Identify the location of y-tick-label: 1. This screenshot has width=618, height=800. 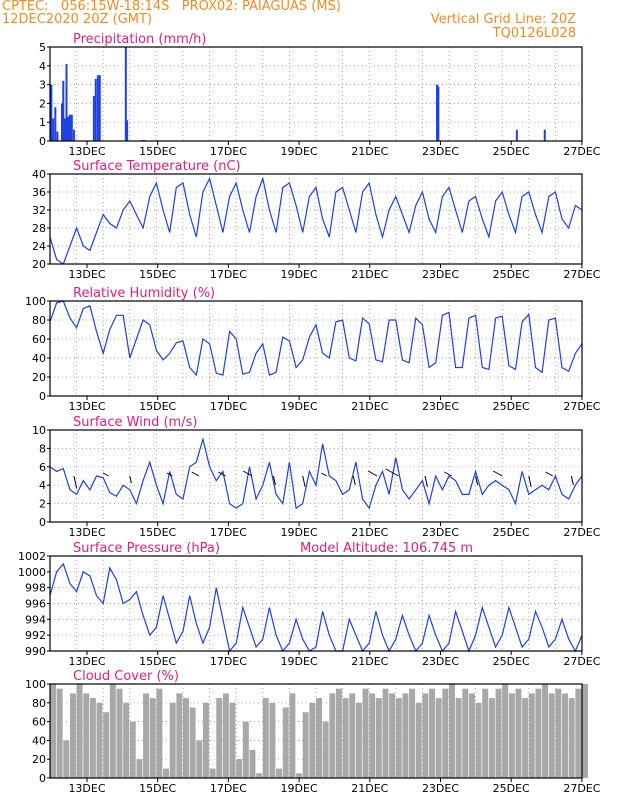
(42, 122).